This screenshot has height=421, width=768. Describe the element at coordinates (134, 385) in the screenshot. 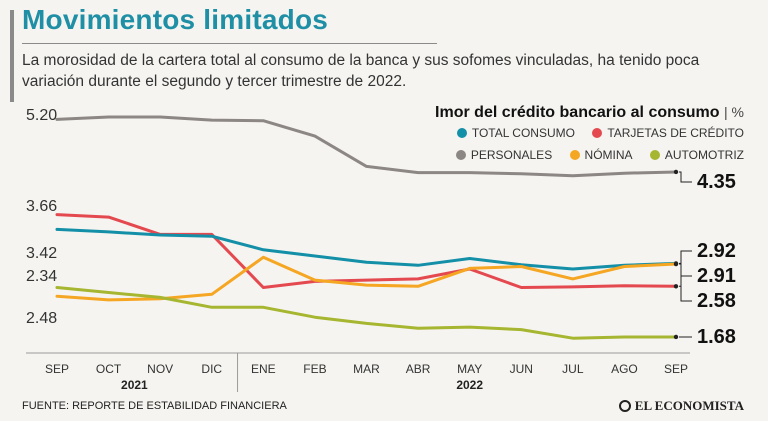

I see `year-label: 2021` at that location.